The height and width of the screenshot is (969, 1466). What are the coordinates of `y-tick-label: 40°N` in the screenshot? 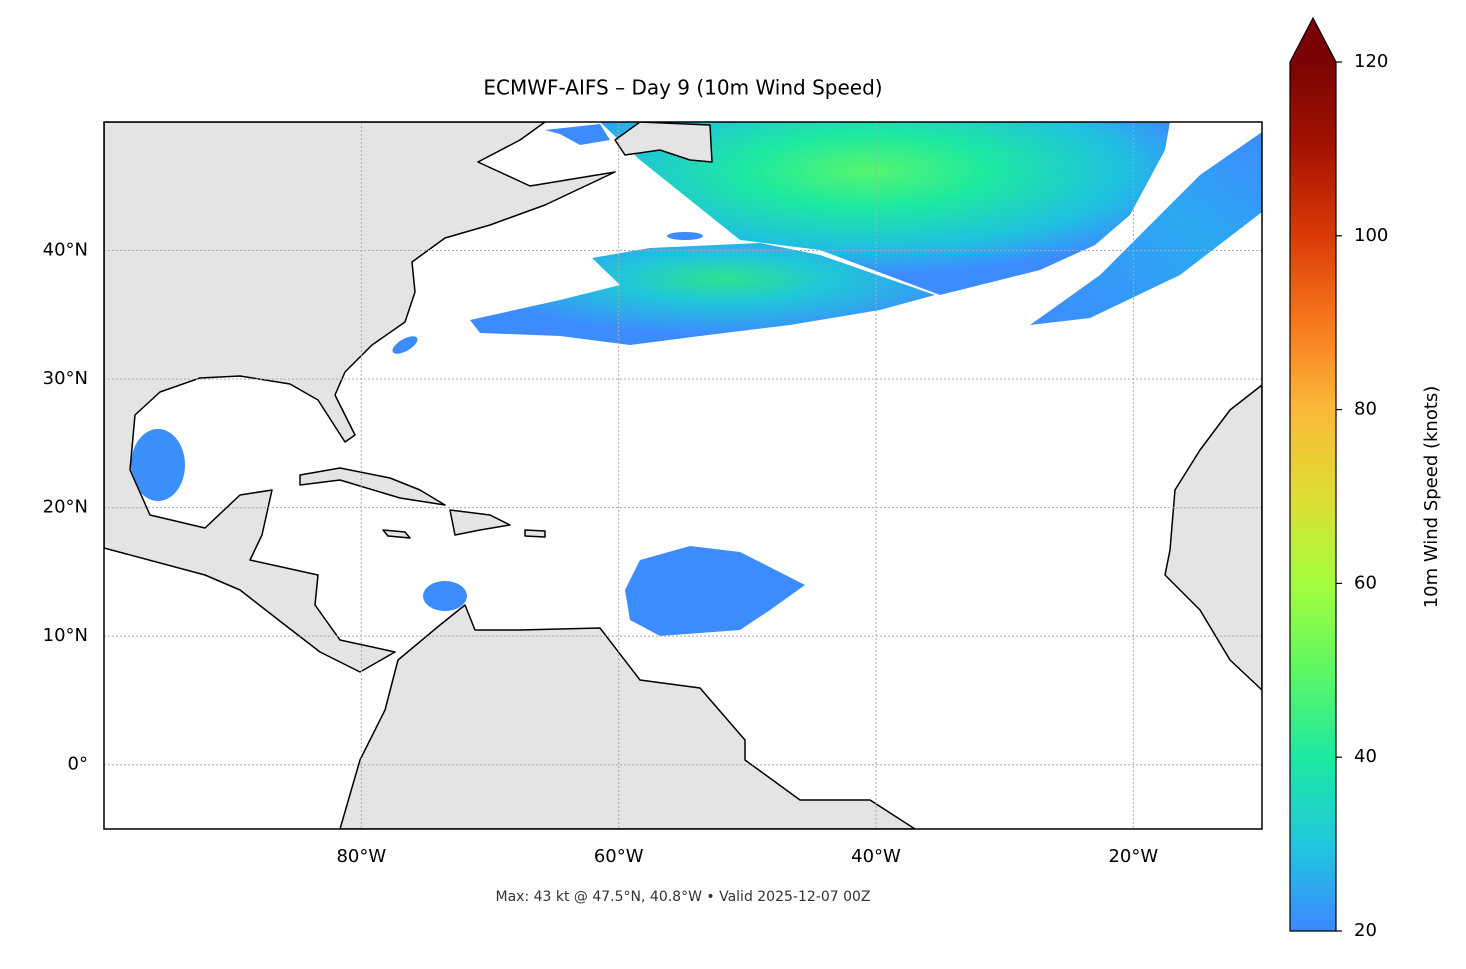 It's located at (65, 250).